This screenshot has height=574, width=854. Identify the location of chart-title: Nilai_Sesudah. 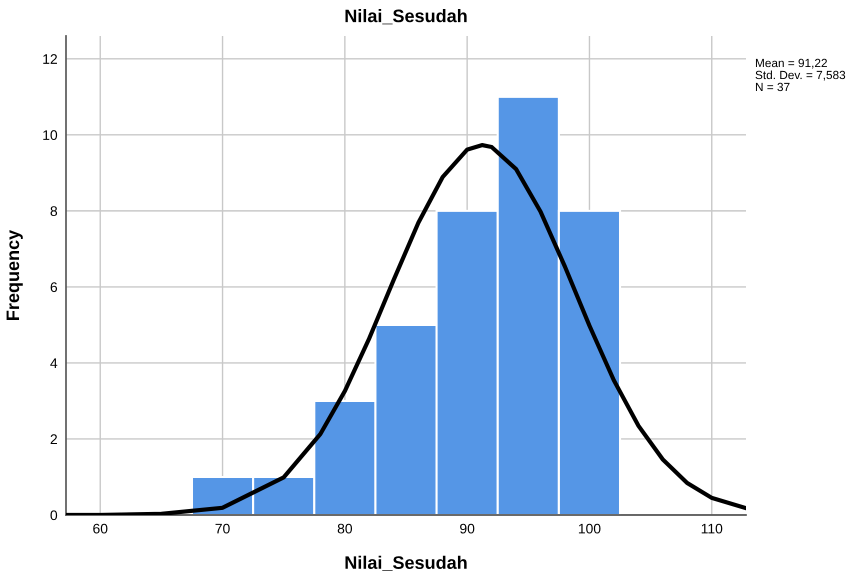
(406, 16).